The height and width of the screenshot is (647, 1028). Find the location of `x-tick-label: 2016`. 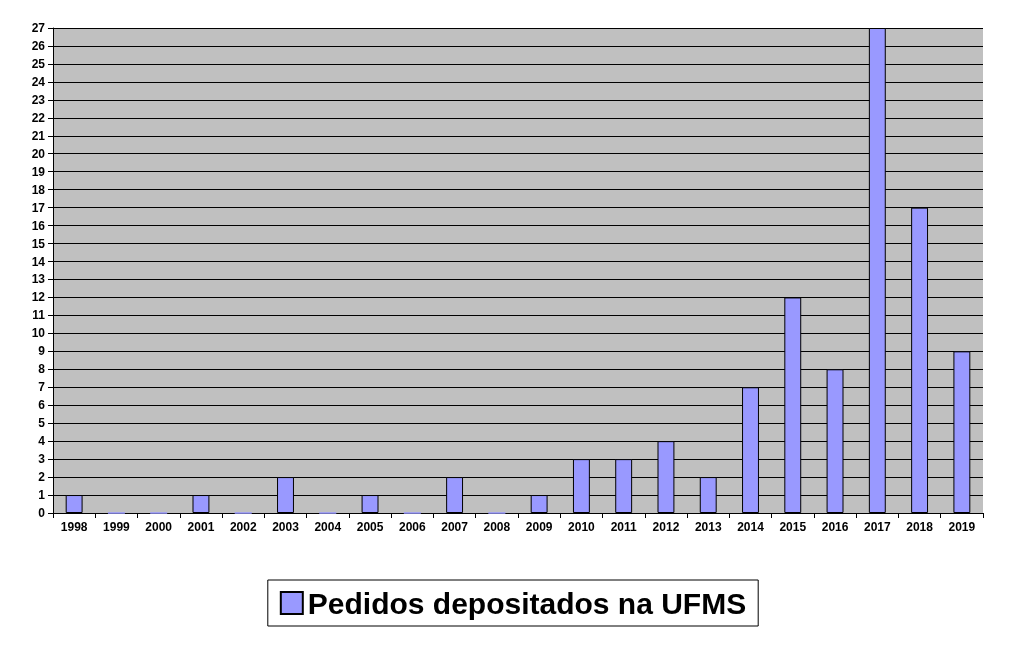

x-tick-label: 2016 is located at coordinates (835, 527).